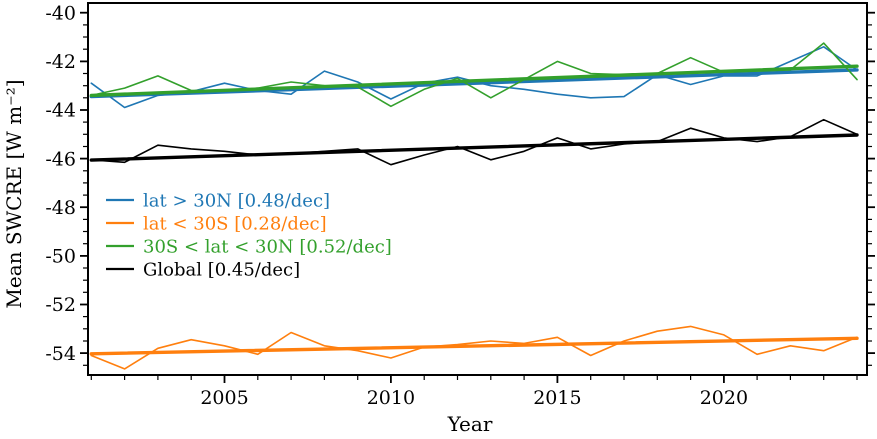  I want to click on legend-item-global: Global [0.45/dec], so click(203, 269).